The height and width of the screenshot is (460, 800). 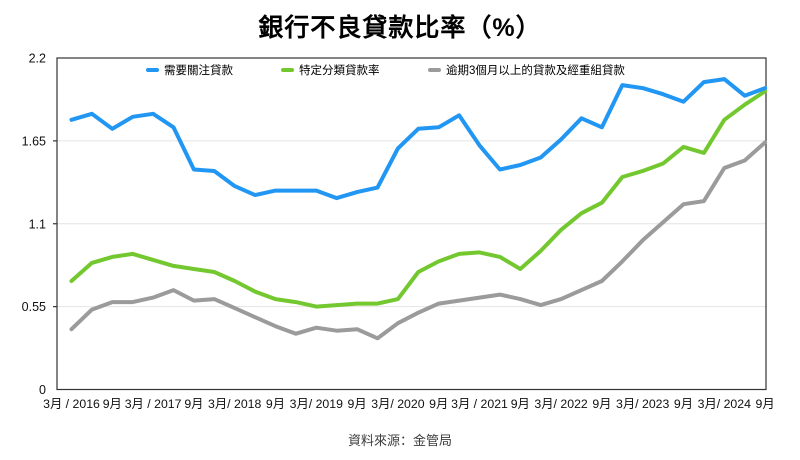 I want to click on x-tick-label: 3月/ 2018, so click(x=234, y=404).